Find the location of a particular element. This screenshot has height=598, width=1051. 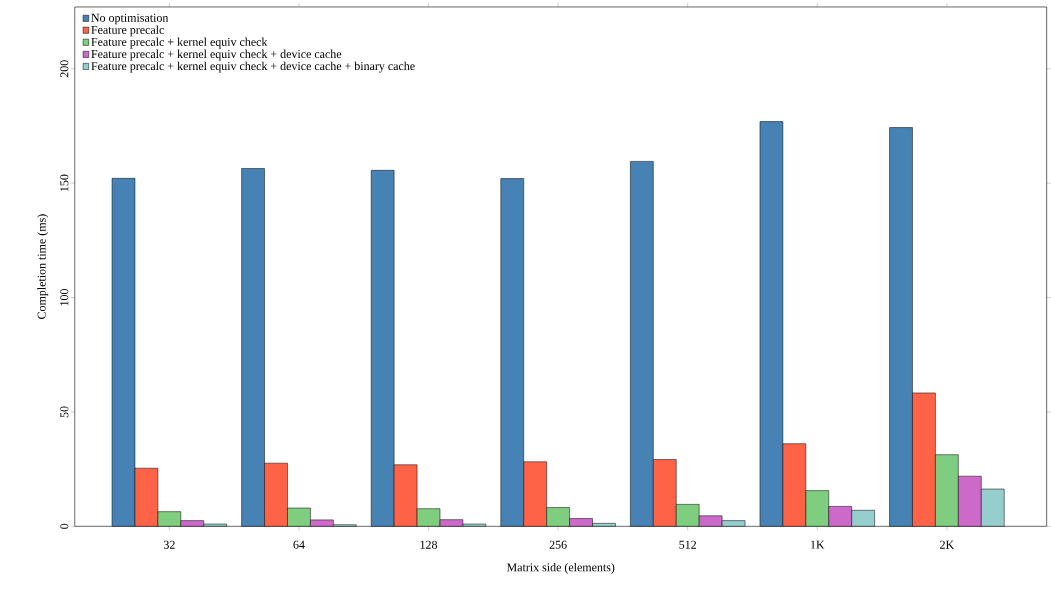

x-tick-label: 128 is located at coordinates (429, 544).